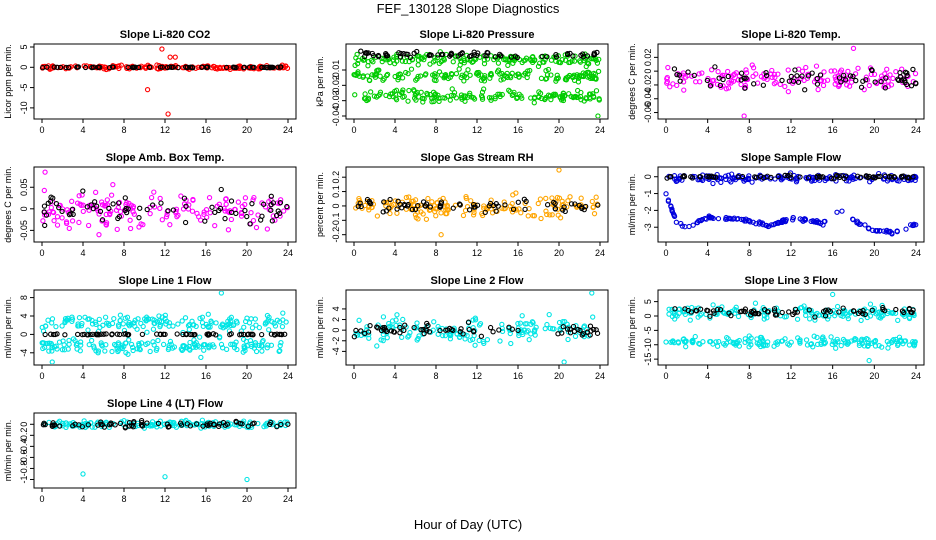  What do you see at coordinates (165, 204) in the screenshot?
I see `plot-frame` at bounding box center [165, 204].